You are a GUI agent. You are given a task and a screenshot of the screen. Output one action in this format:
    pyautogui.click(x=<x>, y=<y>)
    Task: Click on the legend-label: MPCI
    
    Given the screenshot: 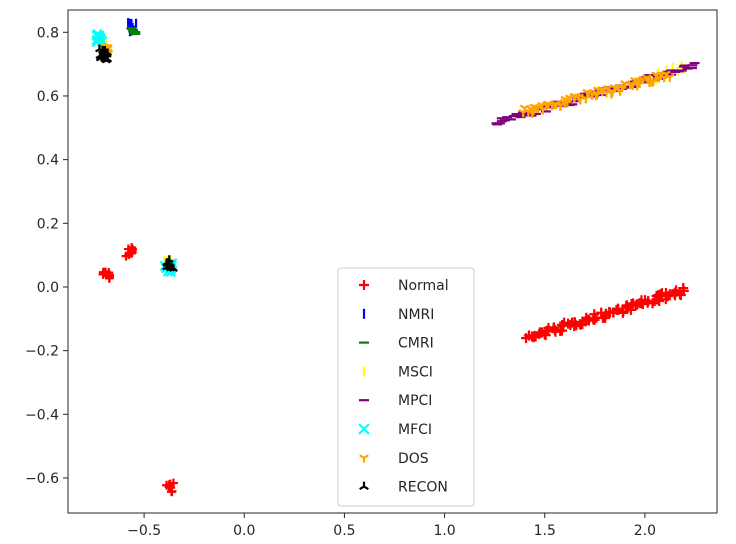 What is the action you would take?
    pyautogui.click(x=415, y=401)
    